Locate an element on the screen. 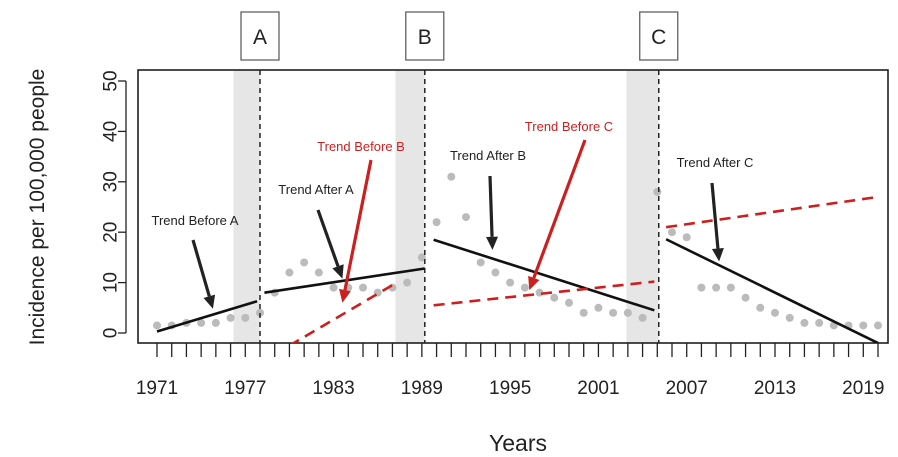 The width and height of the screenshot is (898, 457). y-tick-label: 10 is located at coordinates (111, 282).